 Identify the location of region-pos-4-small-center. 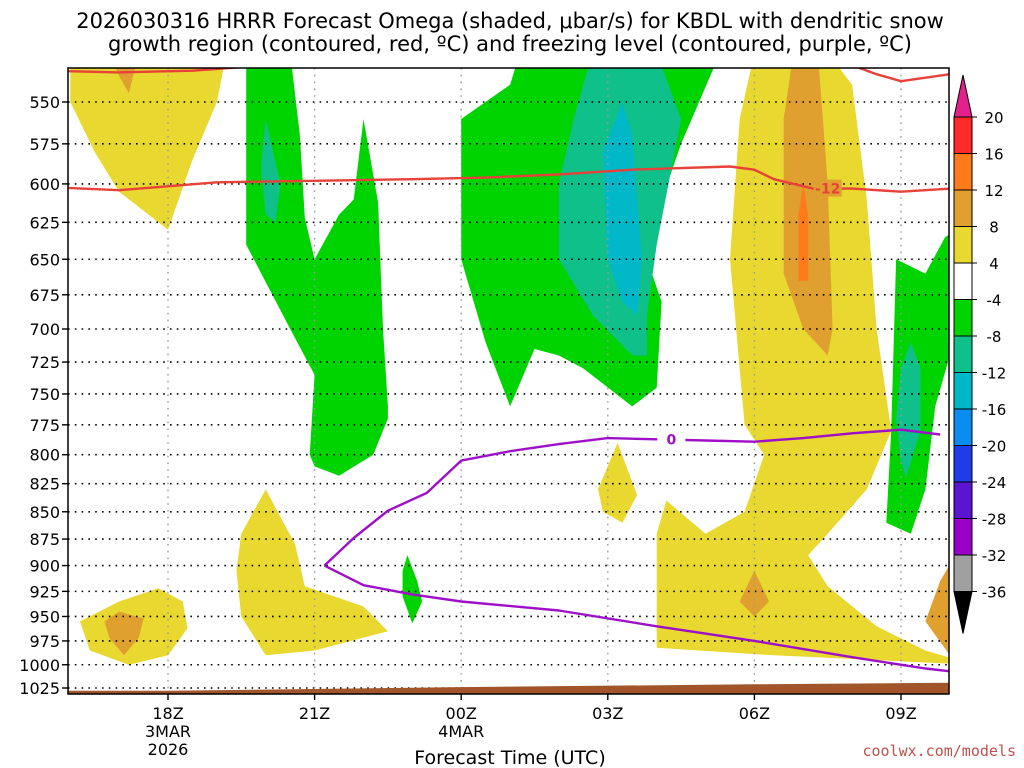
(618, 482).